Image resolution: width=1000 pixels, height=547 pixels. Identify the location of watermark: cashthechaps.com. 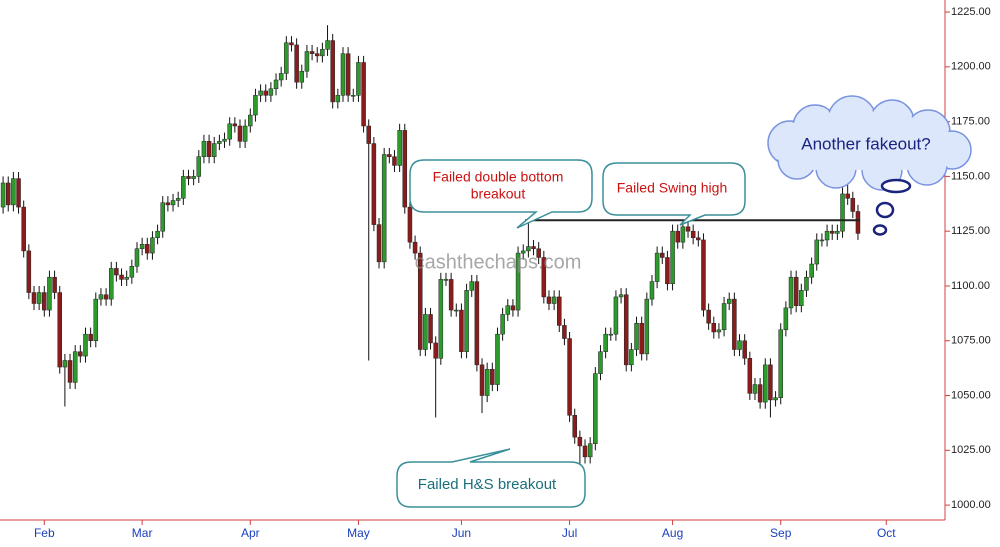
(498, 262).